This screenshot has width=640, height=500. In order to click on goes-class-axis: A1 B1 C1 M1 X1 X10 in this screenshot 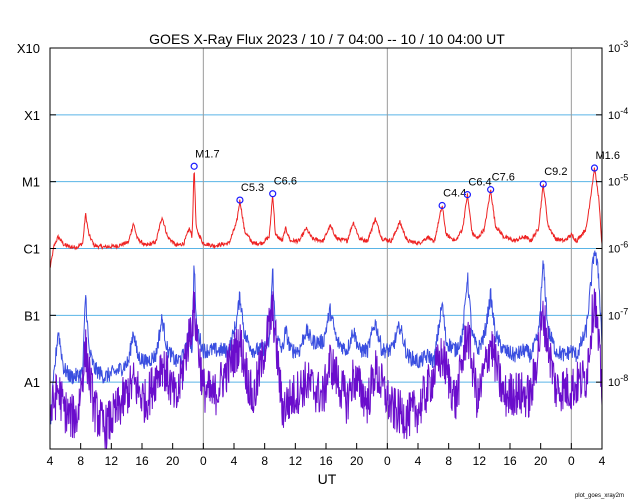, I will do `click(36, 215)`.